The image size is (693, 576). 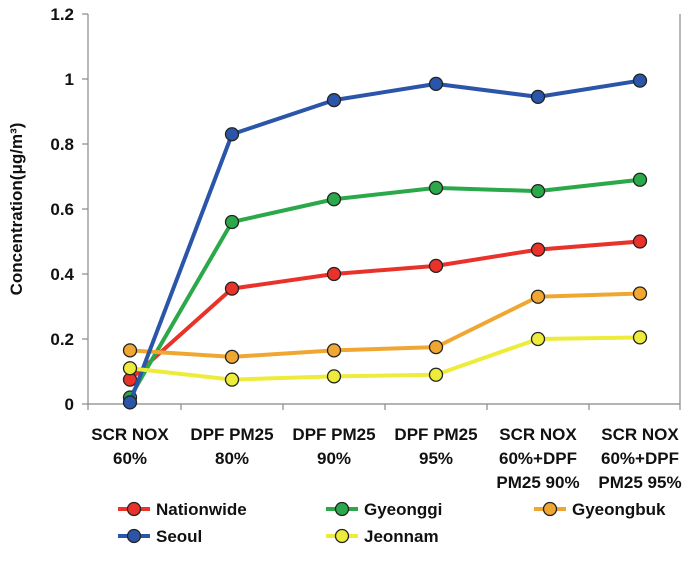 What do you see at coordinates (62, 14) in the screenshot?
I see `y-tick-label: 1.2` at bounding box center [62, 14].